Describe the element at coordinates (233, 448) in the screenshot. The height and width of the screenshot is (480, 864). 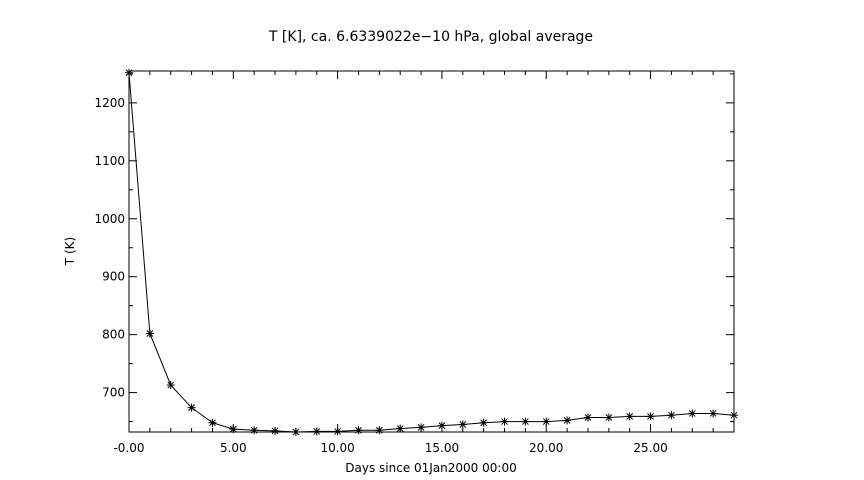
I see `x-tick-label: 5.00` at that location.